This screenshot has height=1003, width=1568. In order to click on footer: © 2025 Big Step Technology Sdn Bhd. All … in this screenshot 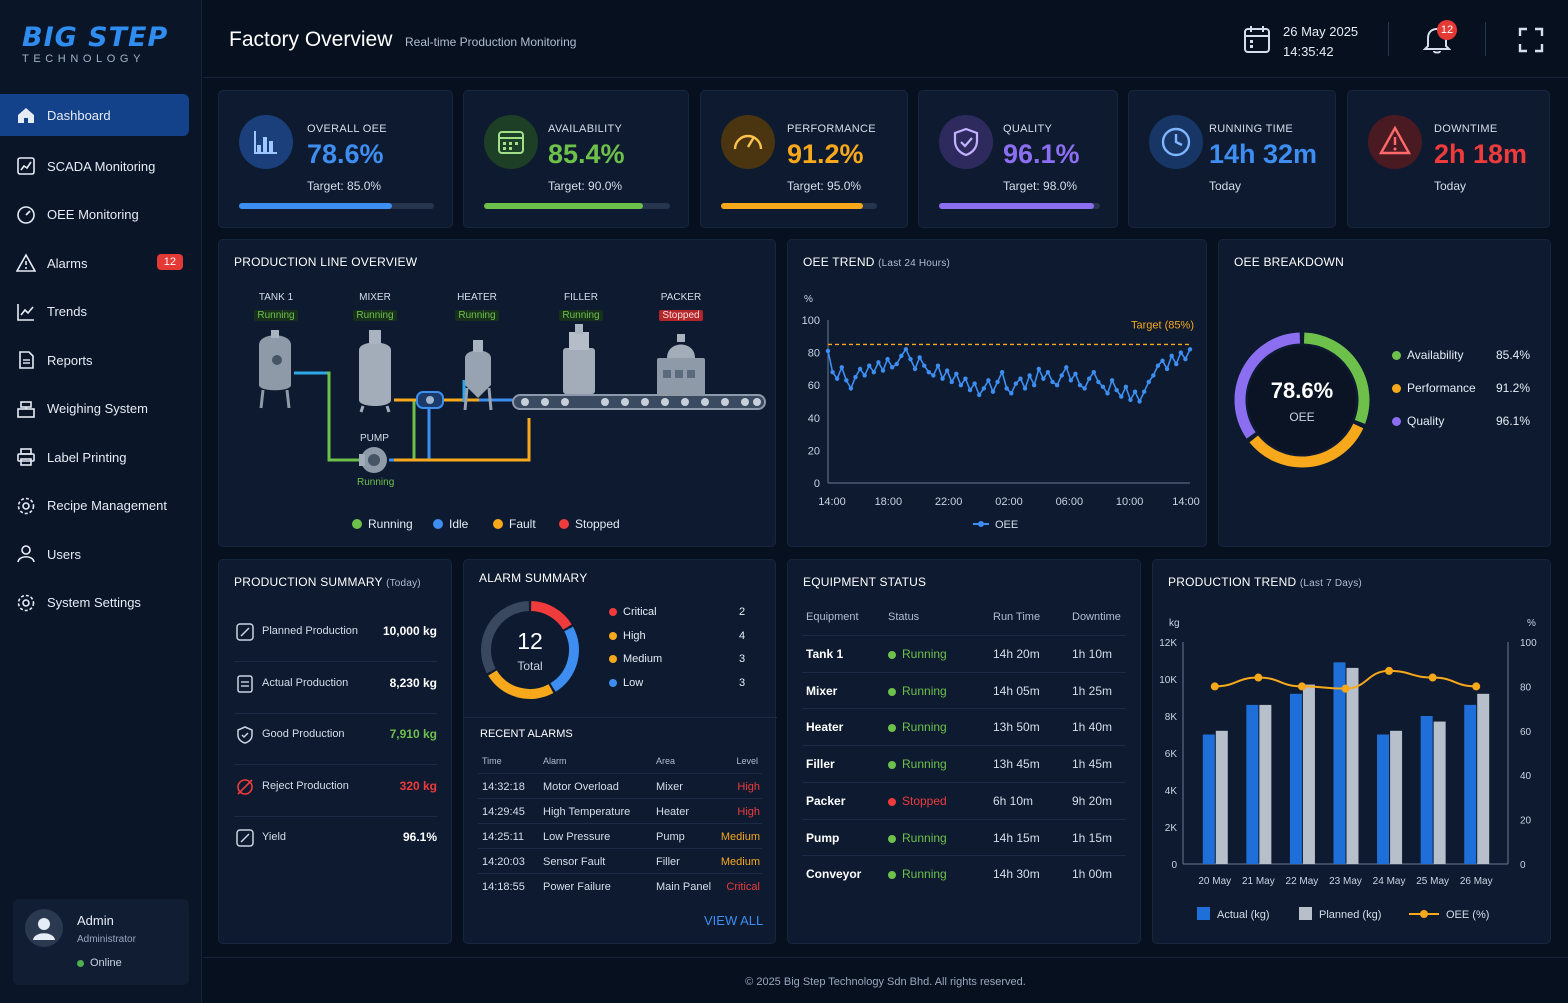, I will do `click(885, 980)`.